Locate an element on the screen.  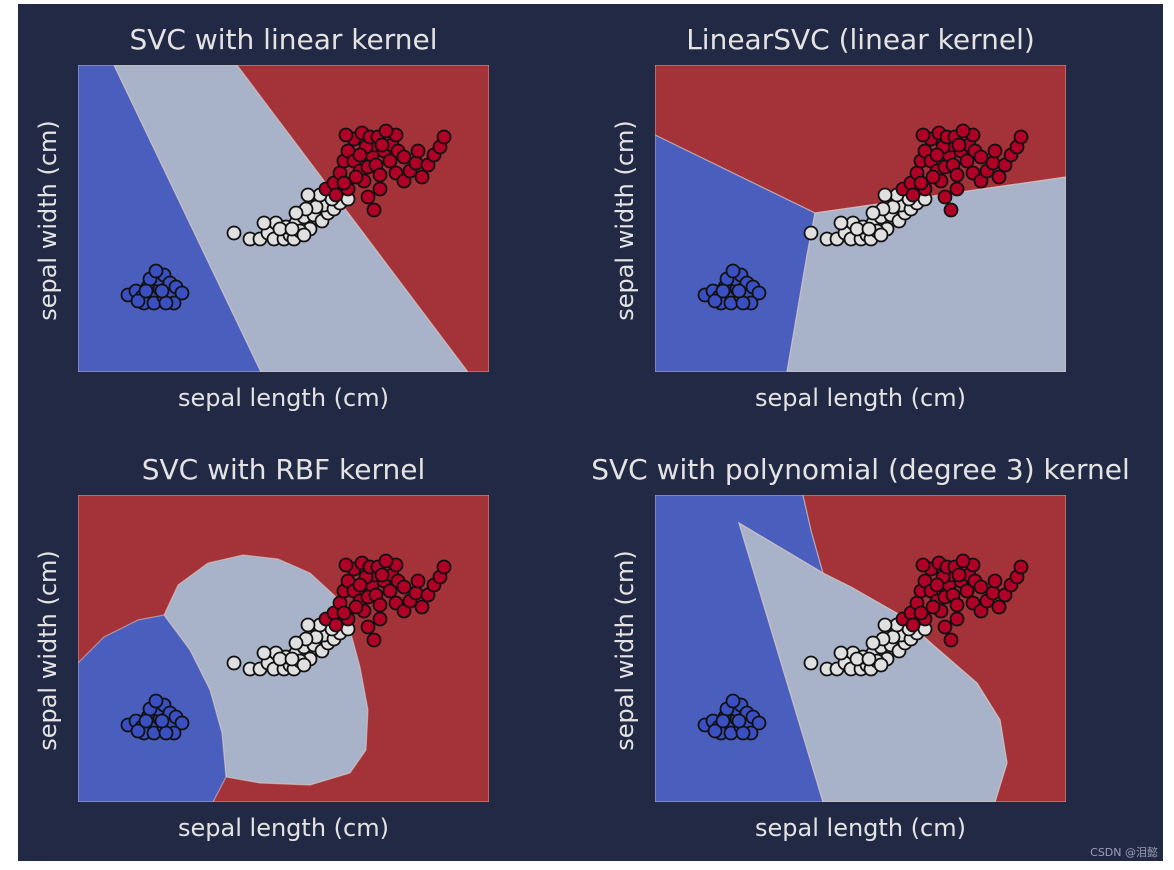
subplot-title: LinearSVC (linear kernel) is located at coordinates (860, 39).